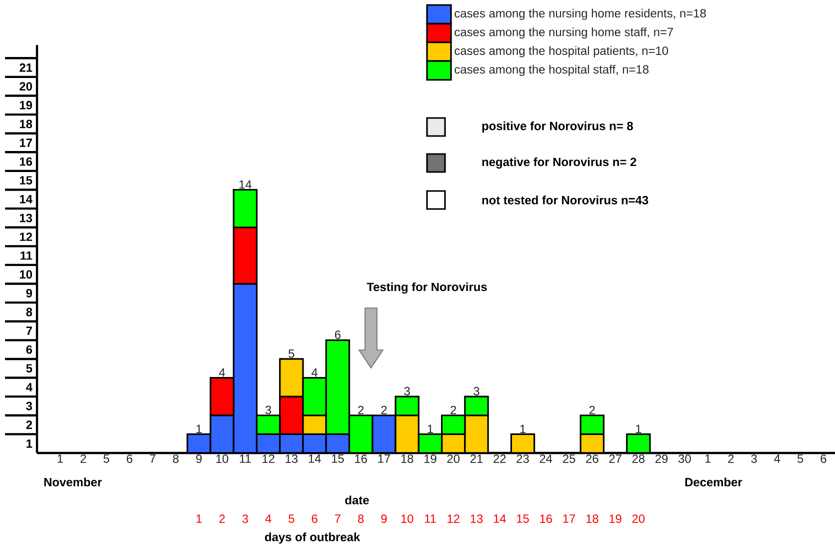  Describe the element at coordinates (563, 33) in the screenshot. I see `legend-label: cases among the nursing home staff, n=7` at that location.